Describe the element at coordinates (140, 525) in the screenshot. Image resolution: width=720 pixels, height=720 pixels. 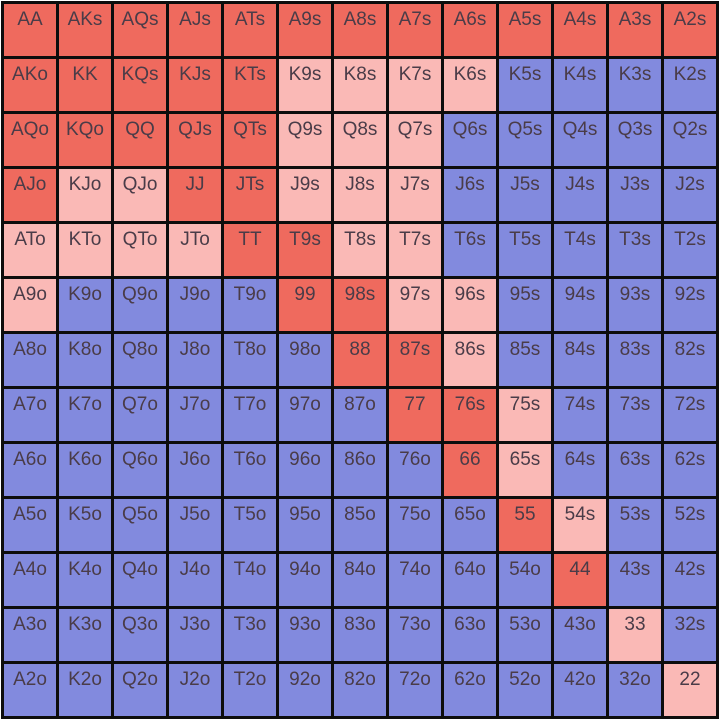
I see `hand-cell-Q5o: Q5o` at that location.